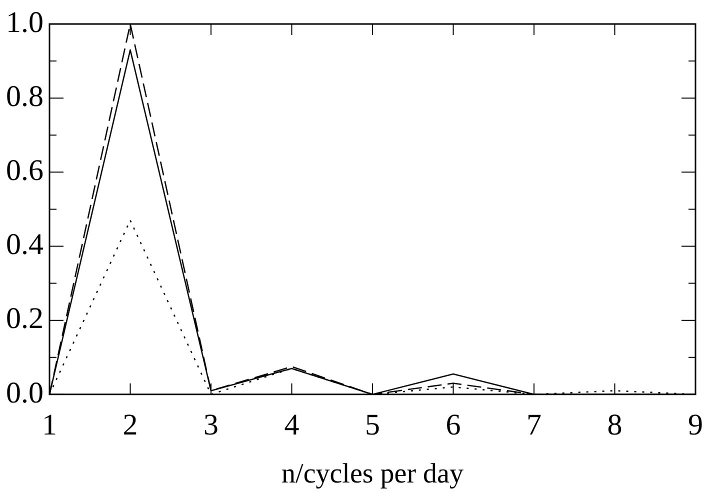 This screenshot has width=717, height=496. What do you see at coordinates (130, 425) in the screenshot?
I see `x-tick-label: 2` at bounding box center [130, 425].